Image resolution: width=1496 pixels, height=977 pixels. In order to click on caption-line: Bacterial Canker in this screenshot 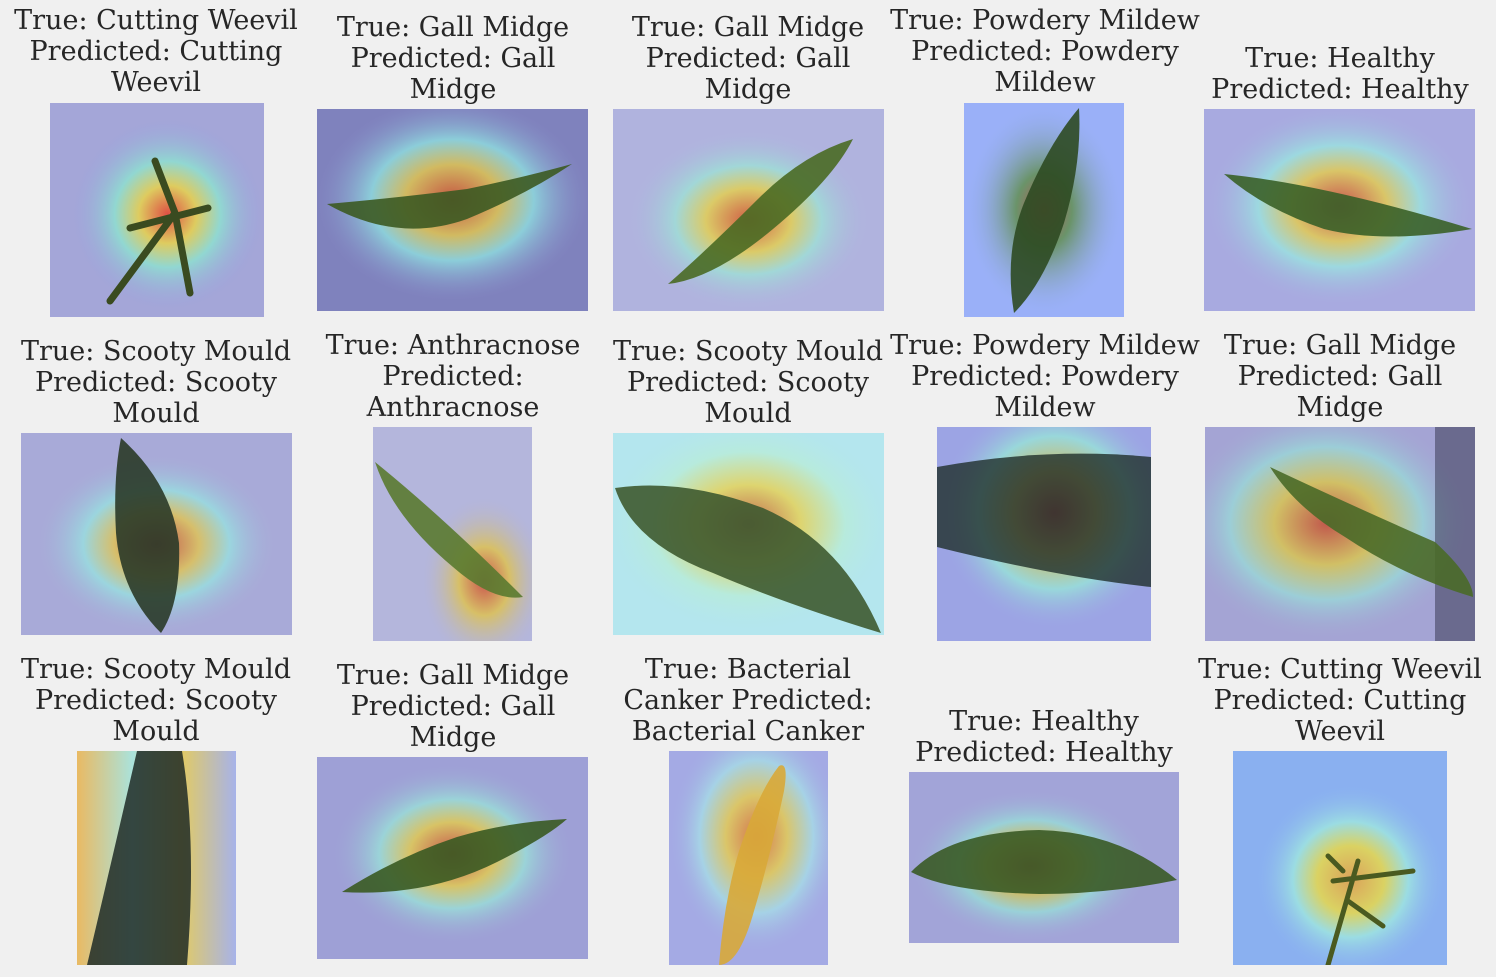, I will do `click(748, 731)`.